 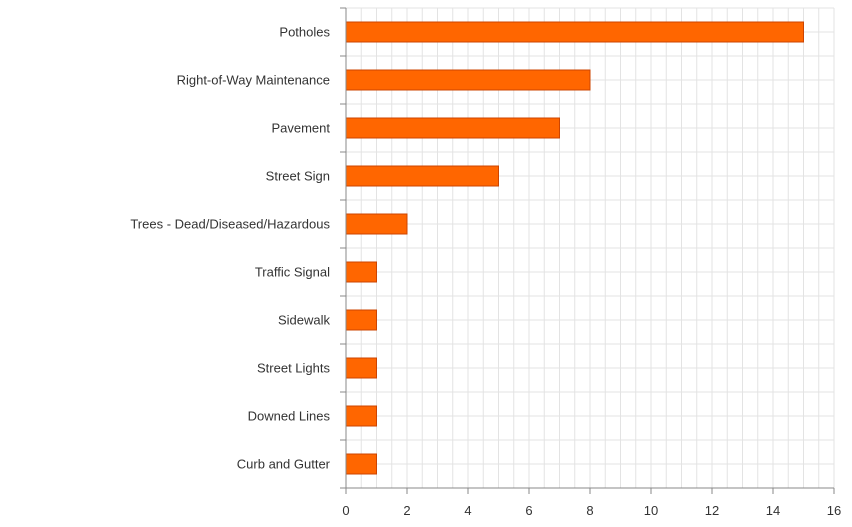 I want to click on x-tick-labels: 0 2 4 6 8 10 12 14 16, so click(x=591, y=510).